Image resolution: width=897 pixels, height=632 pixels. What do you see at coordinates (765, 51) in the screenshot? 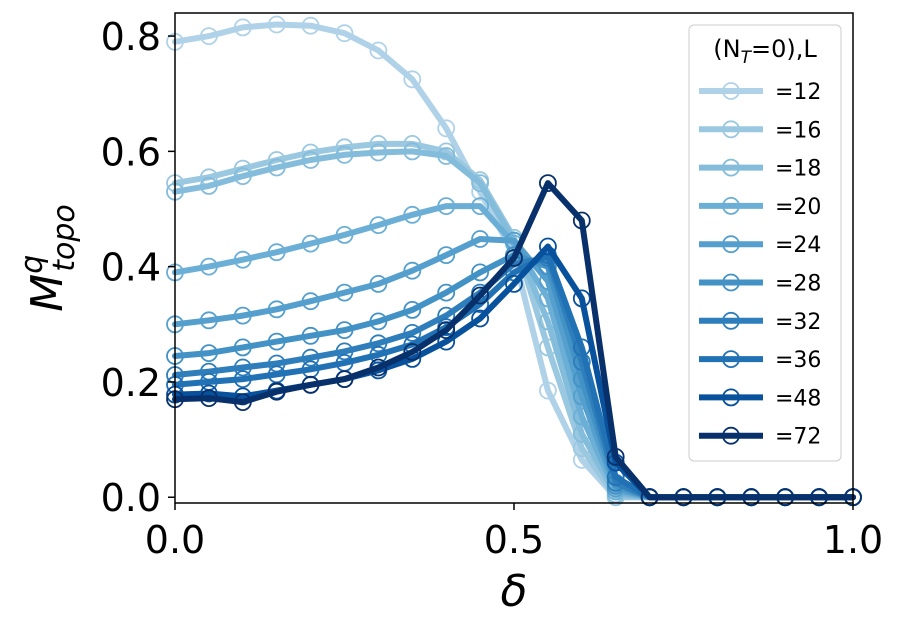
I see `legend-title: (NT=0),L` at bounding box center [765, 51].